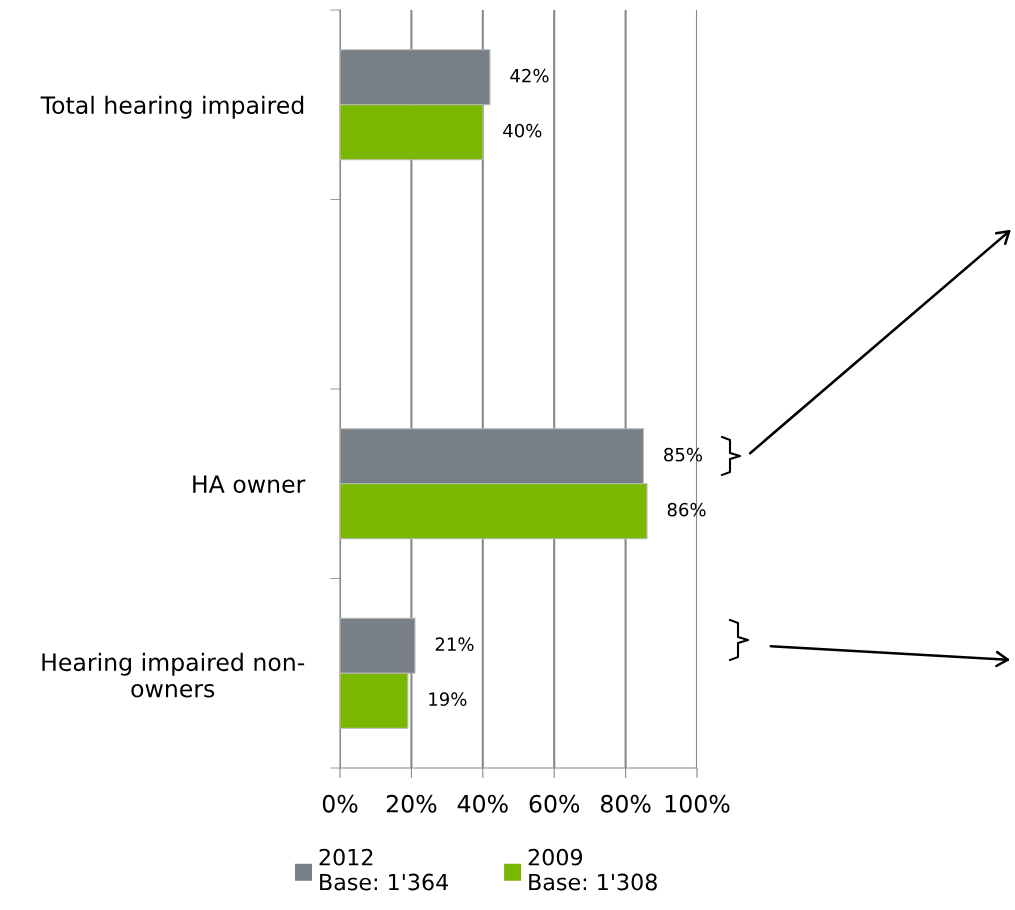  I want to click on data-label: 86%, so click(686, 509).